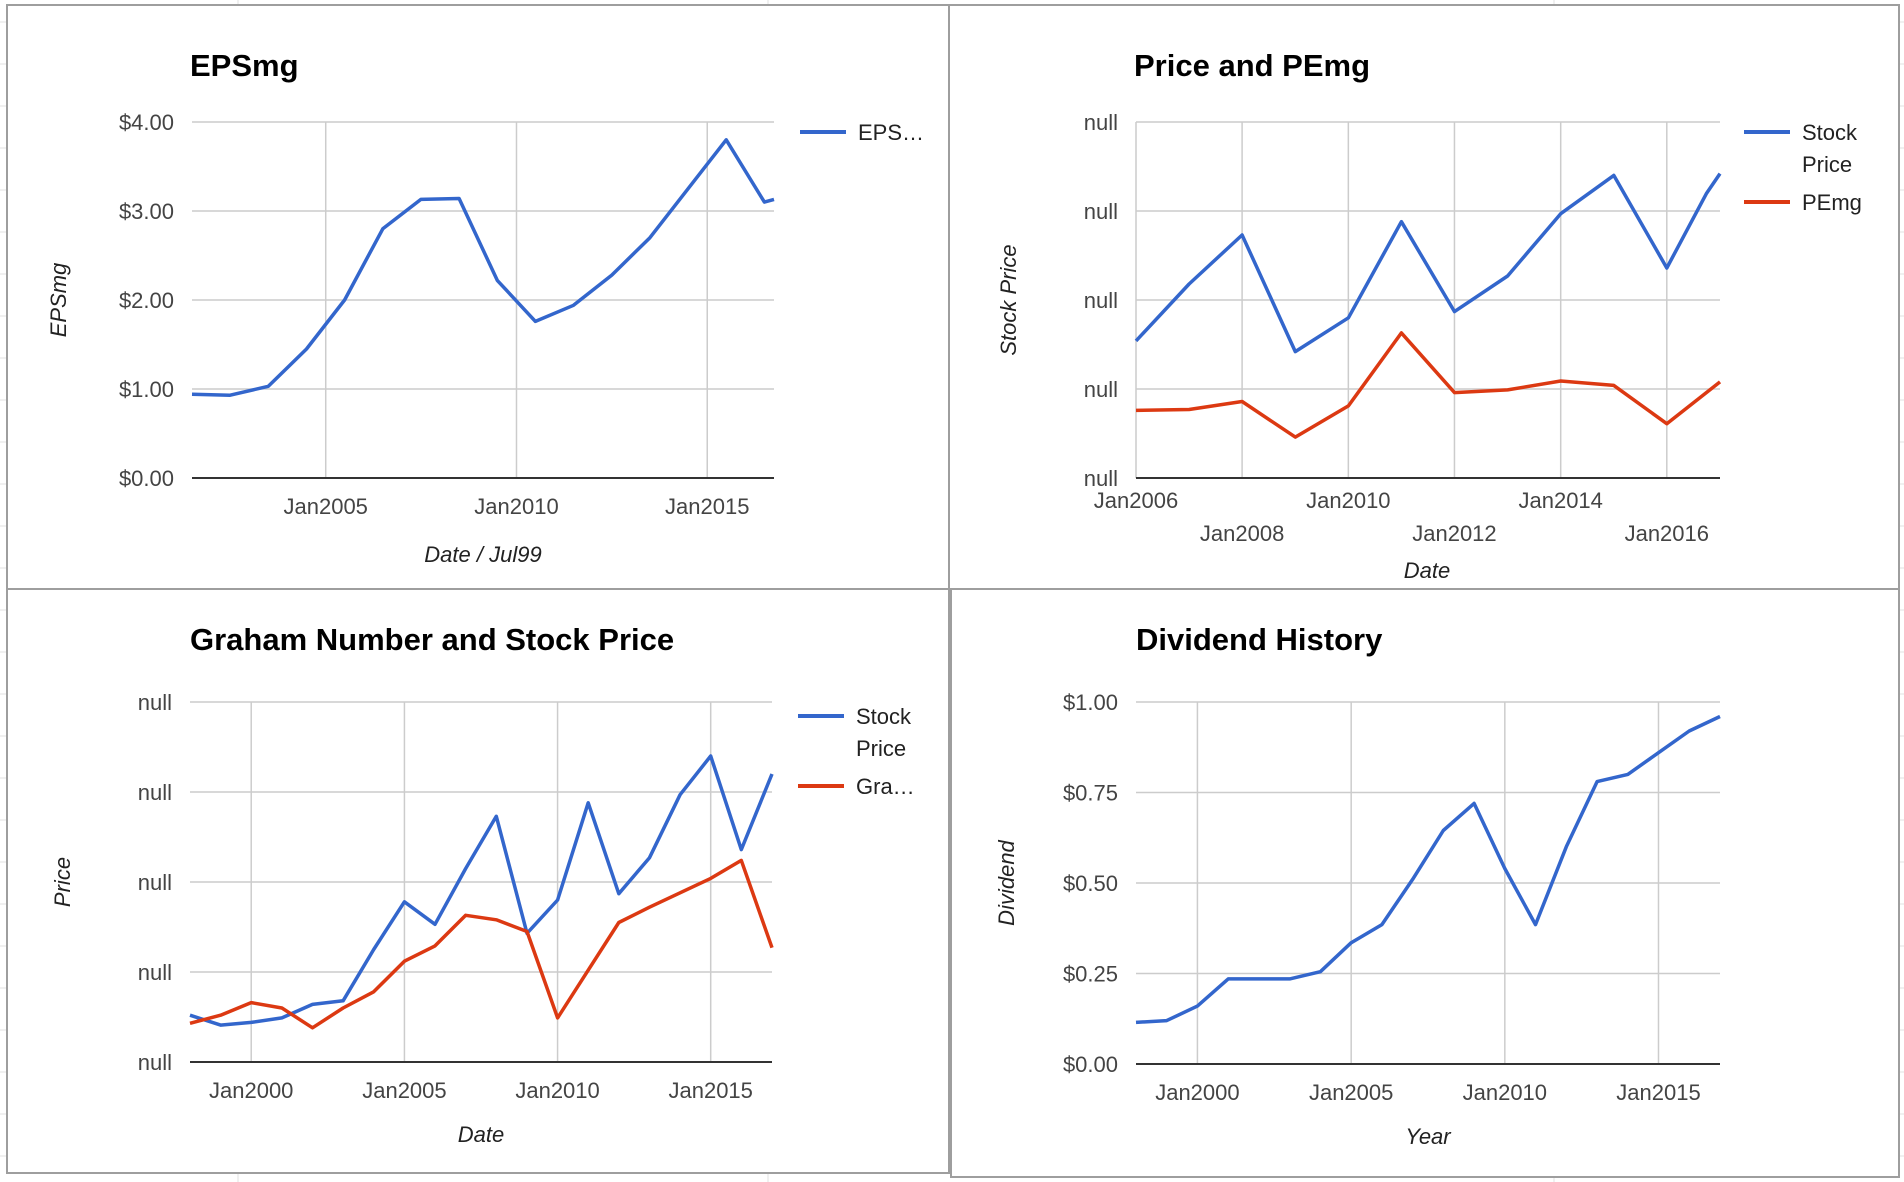 Image resolution: width=1904 pixels, height=1182 pixels. What do you see at coordinates (516, 506) in the screenshot?
I see `epsmg-x-tick-label: Jan2010` at bounding box center [516, 506].